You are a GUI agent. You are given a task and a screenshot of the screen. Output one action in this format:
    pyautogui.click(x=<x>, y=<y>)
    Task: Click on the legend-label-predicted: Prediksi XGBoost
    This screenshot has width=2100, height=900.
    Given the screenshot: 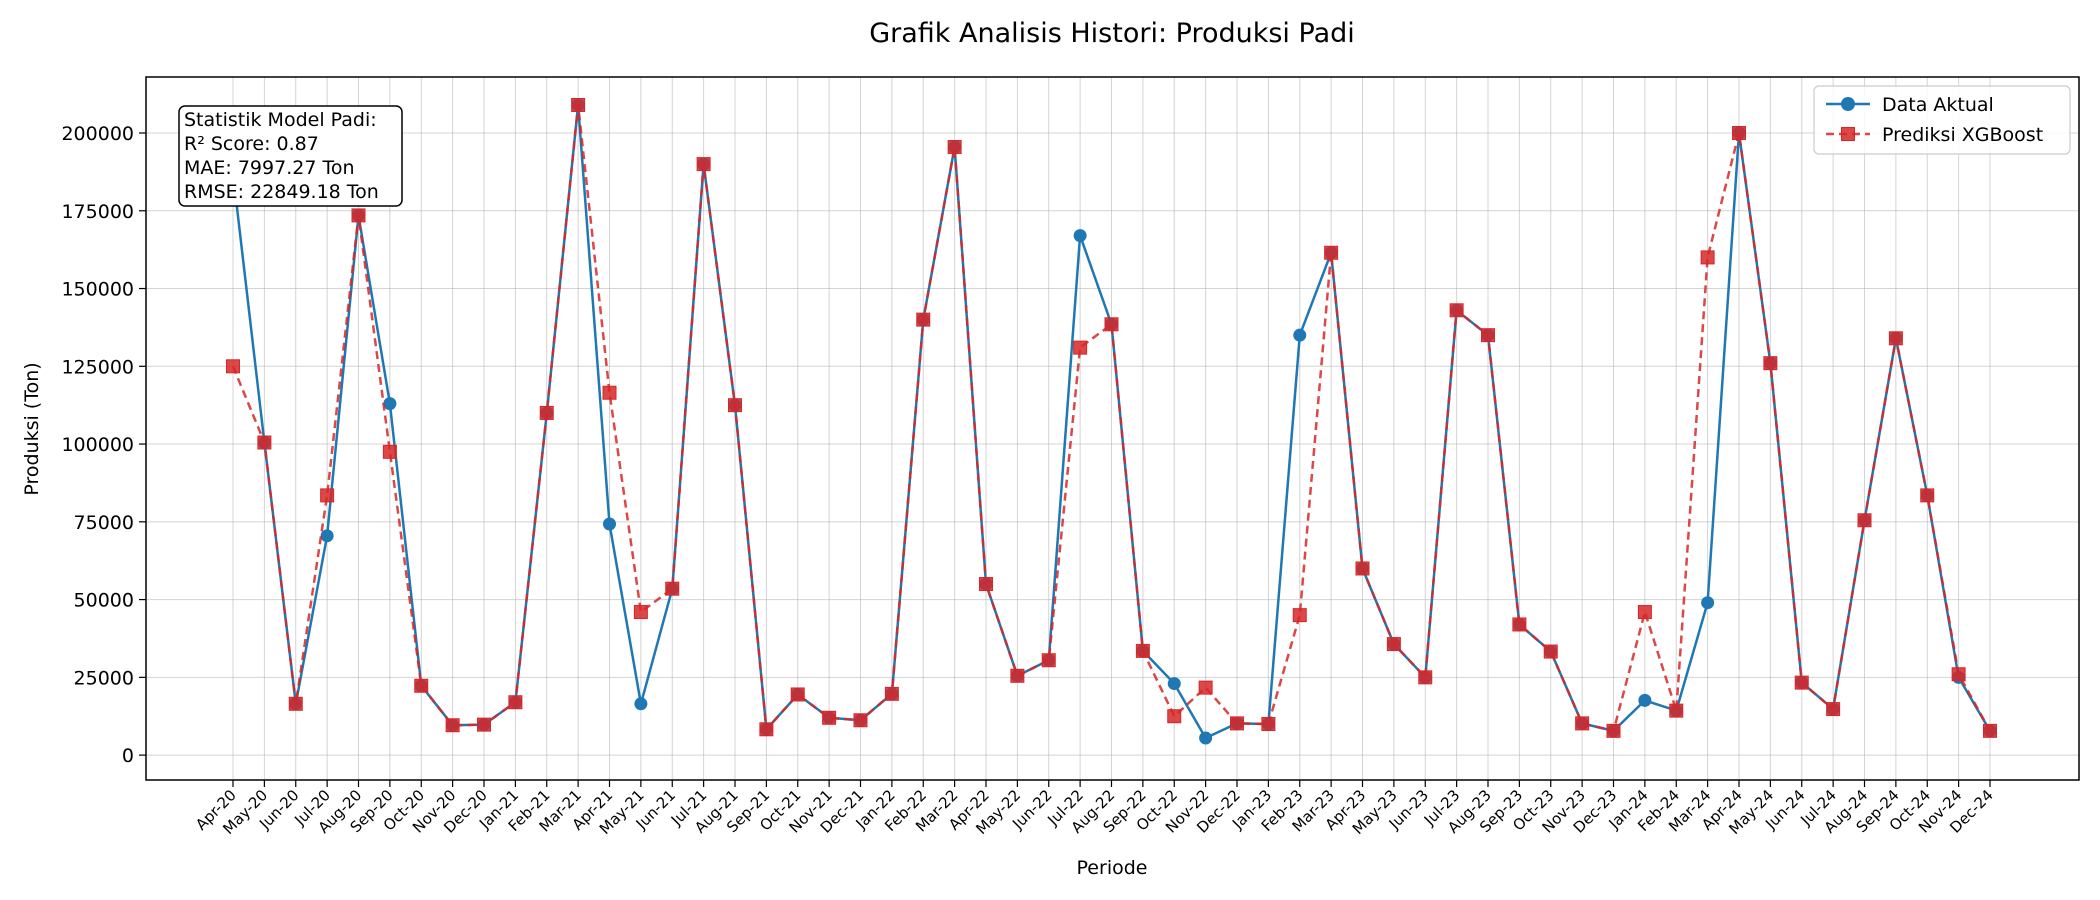 What is the action you would take?
    pyautogui.click(x=1962, y=135)
    